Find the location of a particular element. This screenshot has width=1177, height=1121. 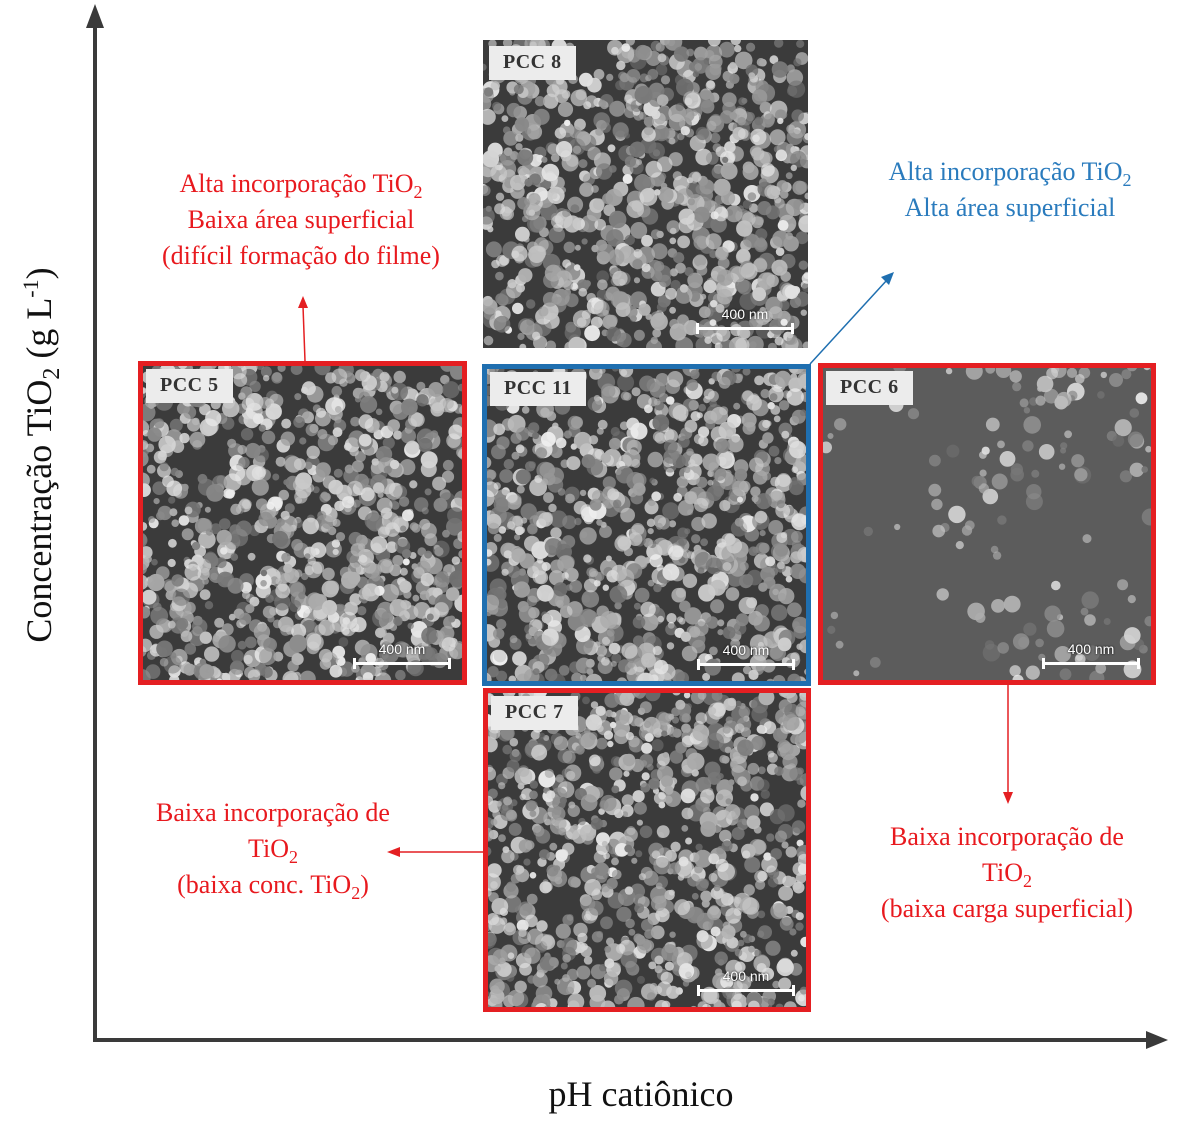

frame-pcc11 is located at coordinates (646, 525).